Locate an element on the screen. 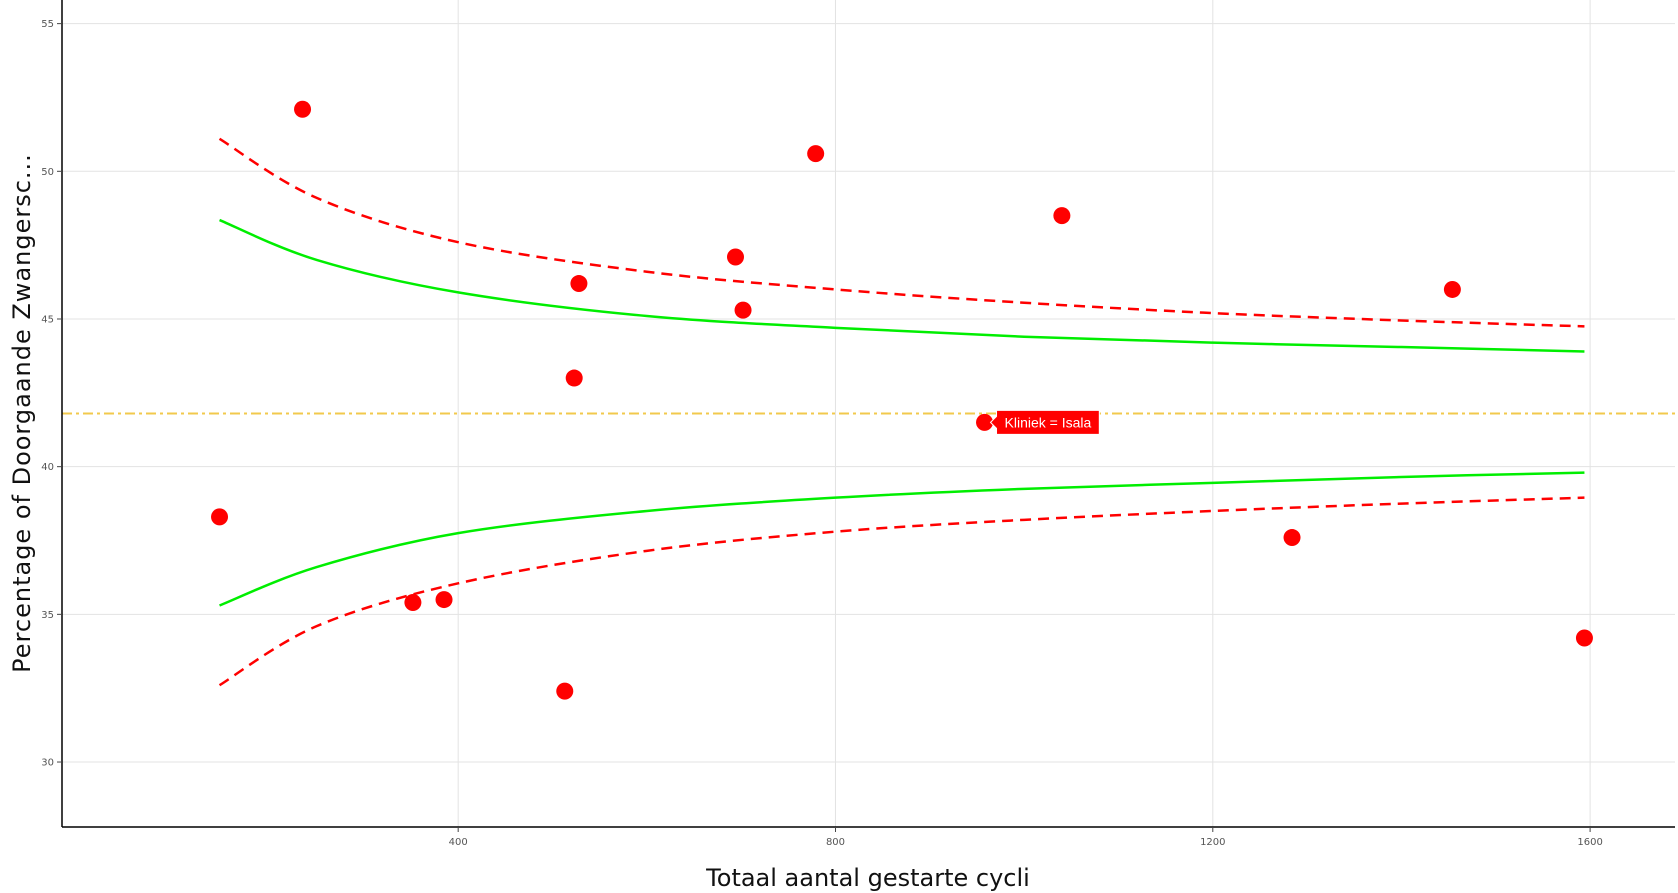  x-tick-label: 800 is located at coordinates (835, 842).